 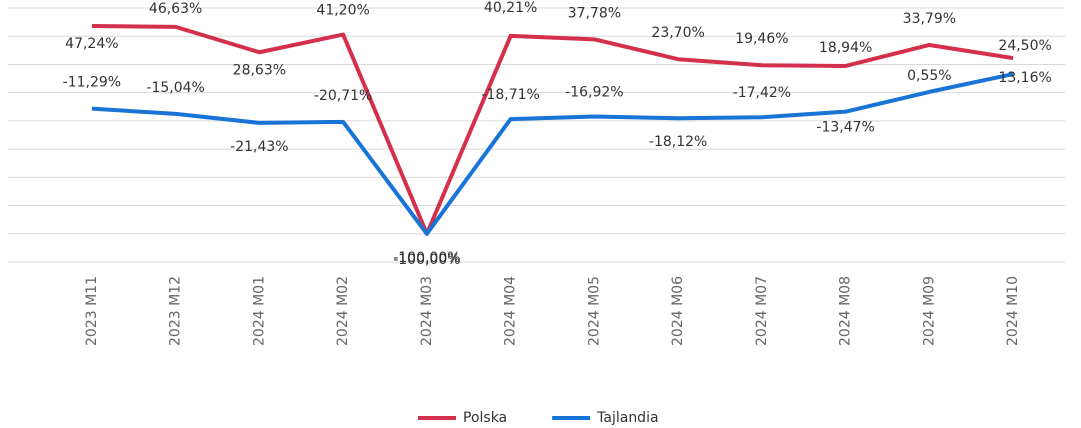 What do you see at coordinates (762, 311) in the screenshot?
I see `x-tick-label: 2024 M07` at bounding box center [762, 311].